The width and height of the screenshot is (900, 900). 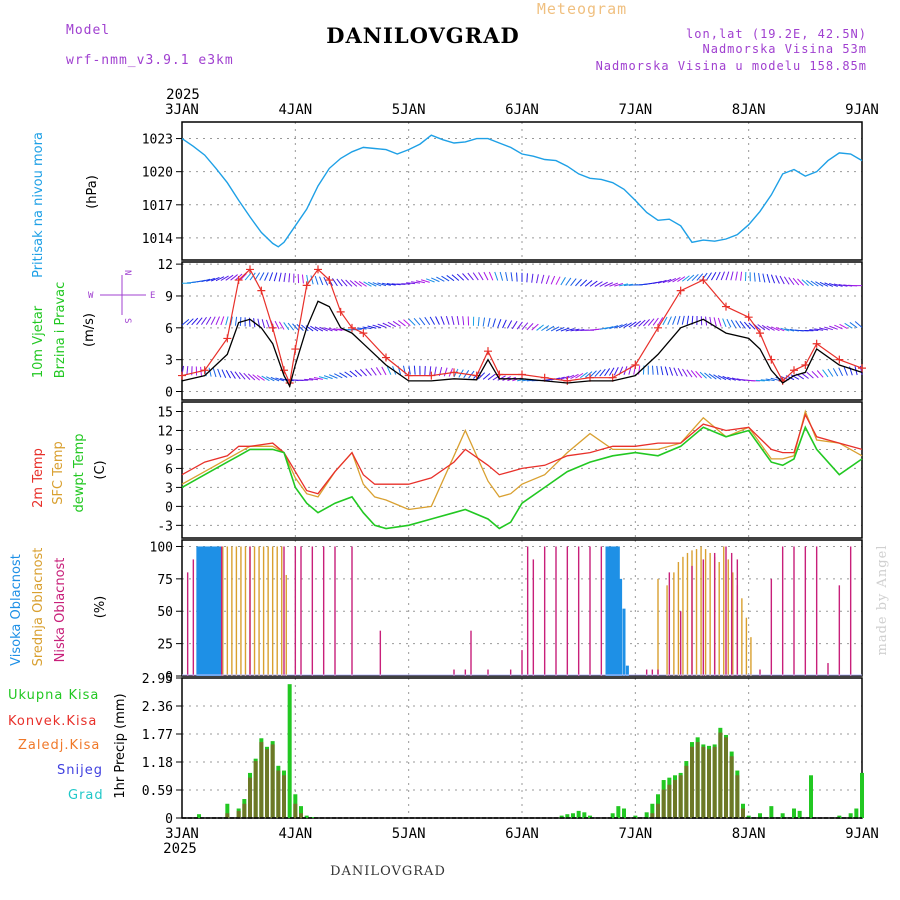 What do you see at coordinates (91, 296) in the screenshot?
I see `compass-west: W` at bounding box center [91, 296].